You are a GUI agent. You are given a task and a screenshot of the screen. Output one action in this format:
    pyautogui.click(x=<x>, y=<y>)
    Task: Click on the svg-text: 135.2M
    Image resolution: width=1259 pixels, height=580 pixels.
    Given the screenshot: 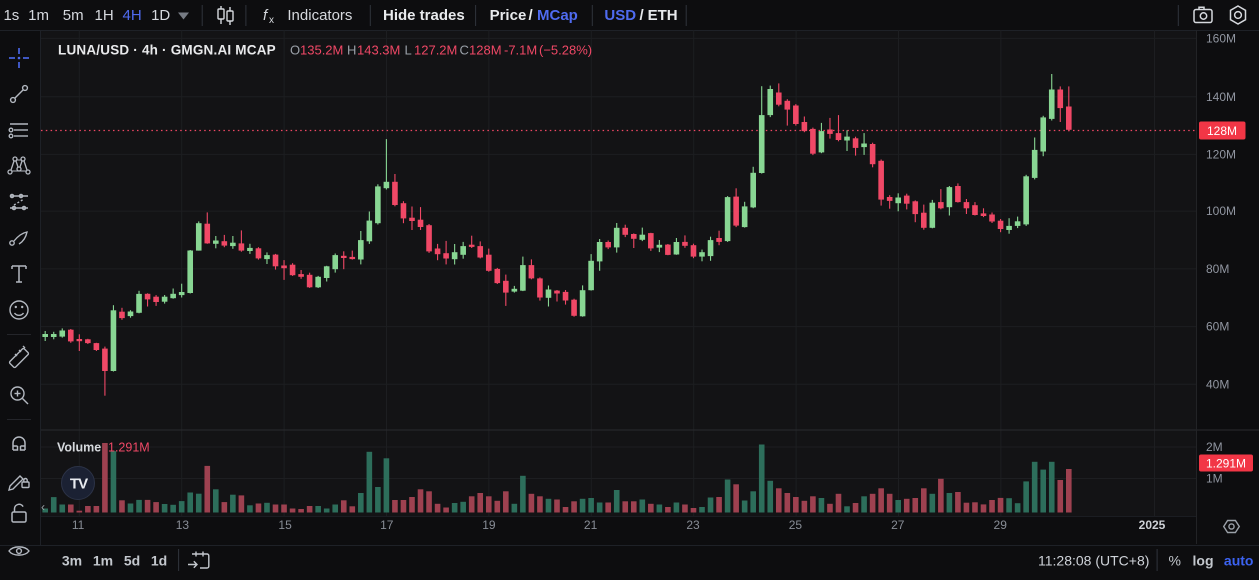 What is the action you would take?
    pyautogui.click(x=321, y=50)
    